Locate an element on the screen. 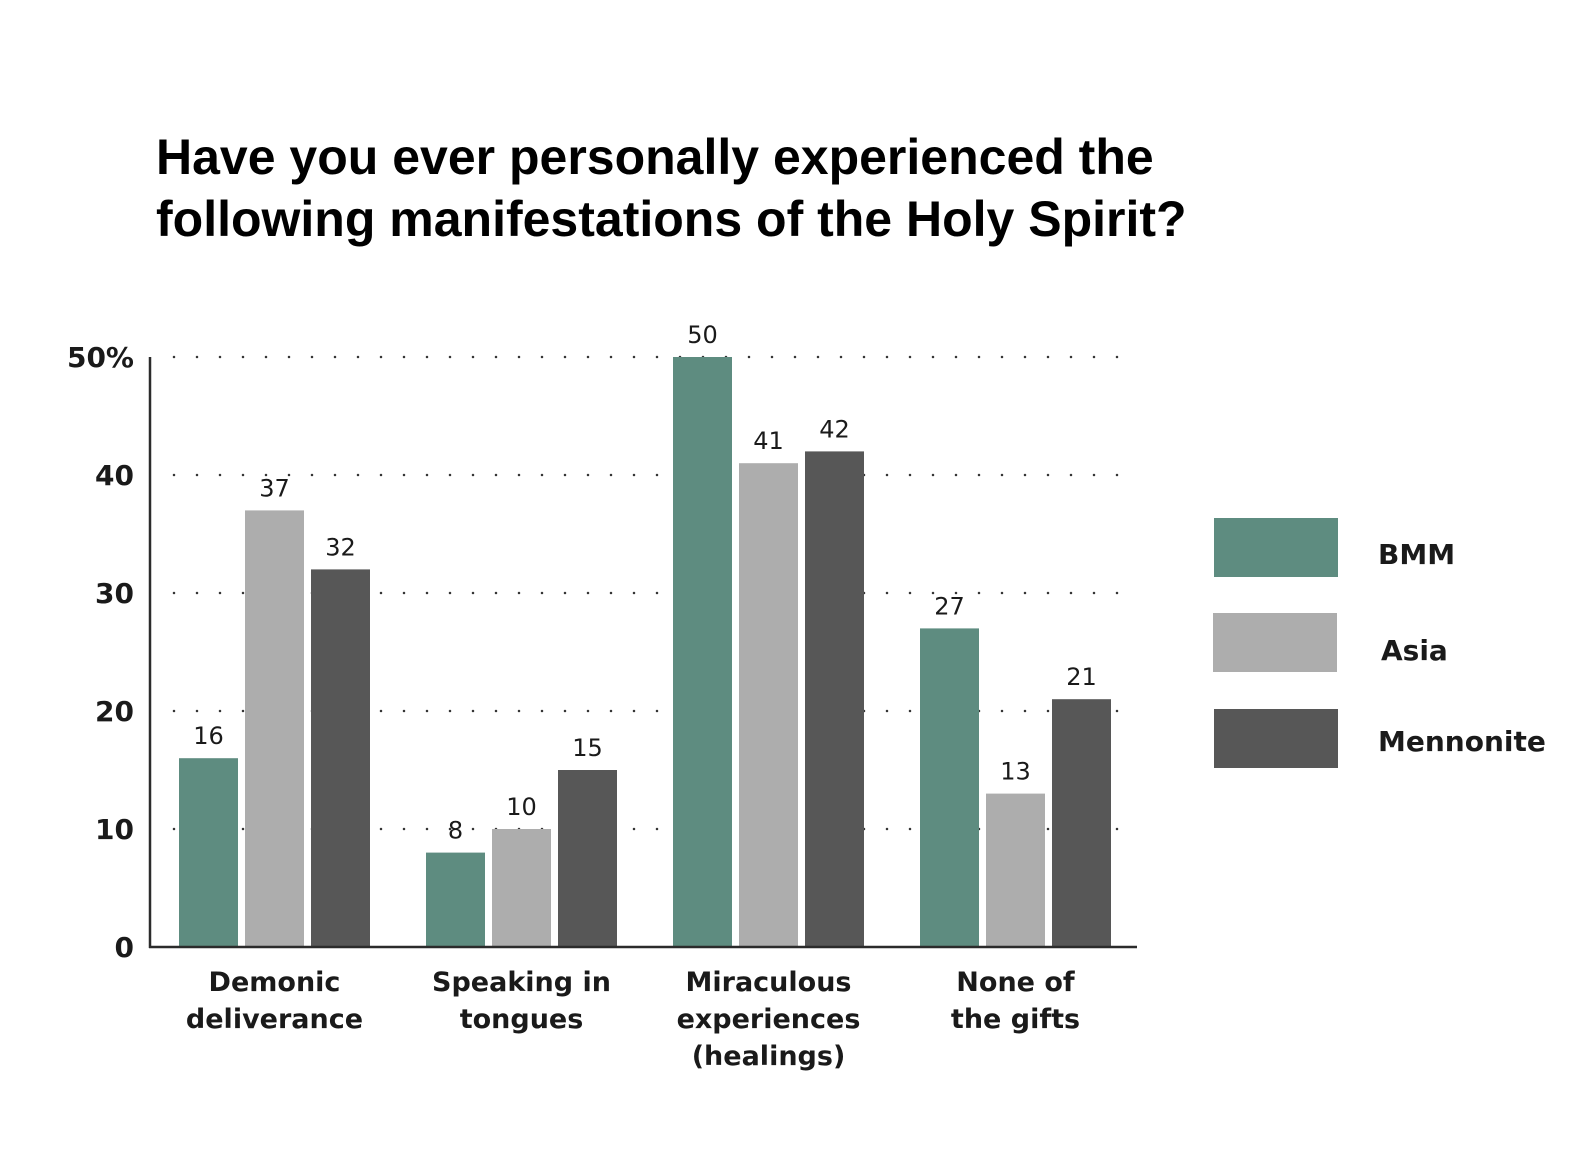 The height and width of the screenshot is (1151, 1589). y-tick-label: 40 is located at coordinates (114, 475).